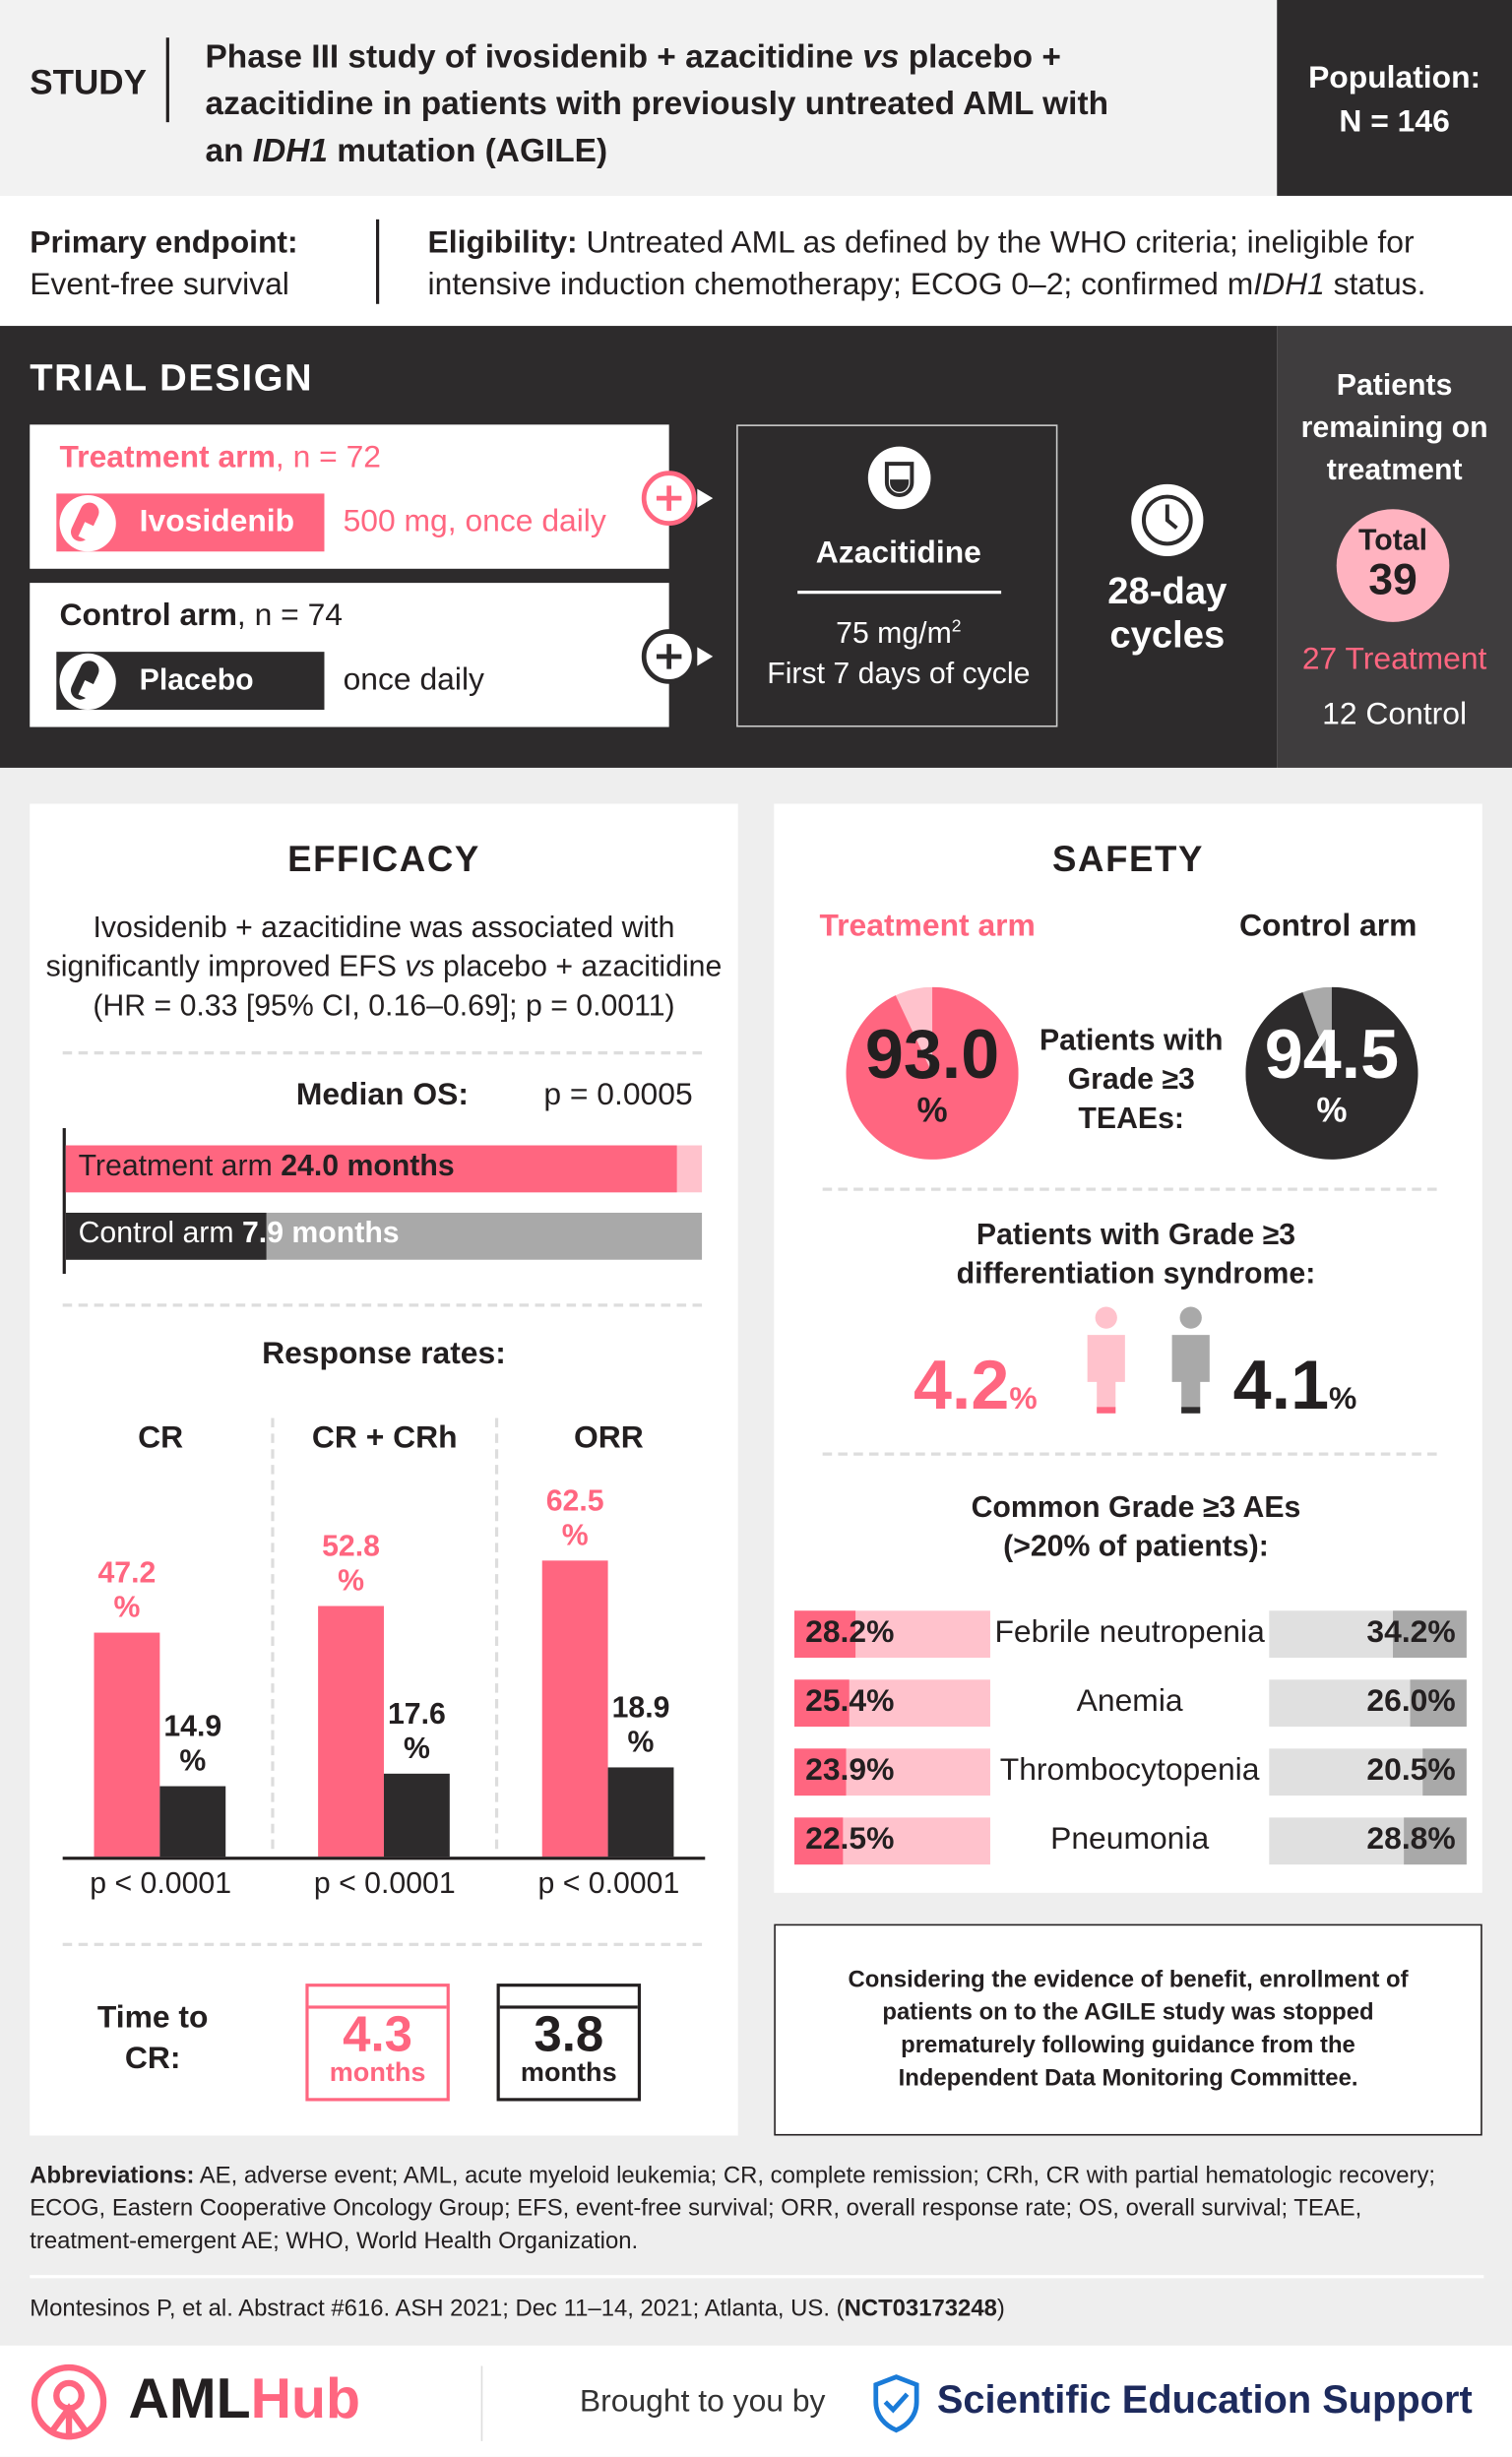  I want to click on ae-name: Pneumonia, so click(1130, 1840).